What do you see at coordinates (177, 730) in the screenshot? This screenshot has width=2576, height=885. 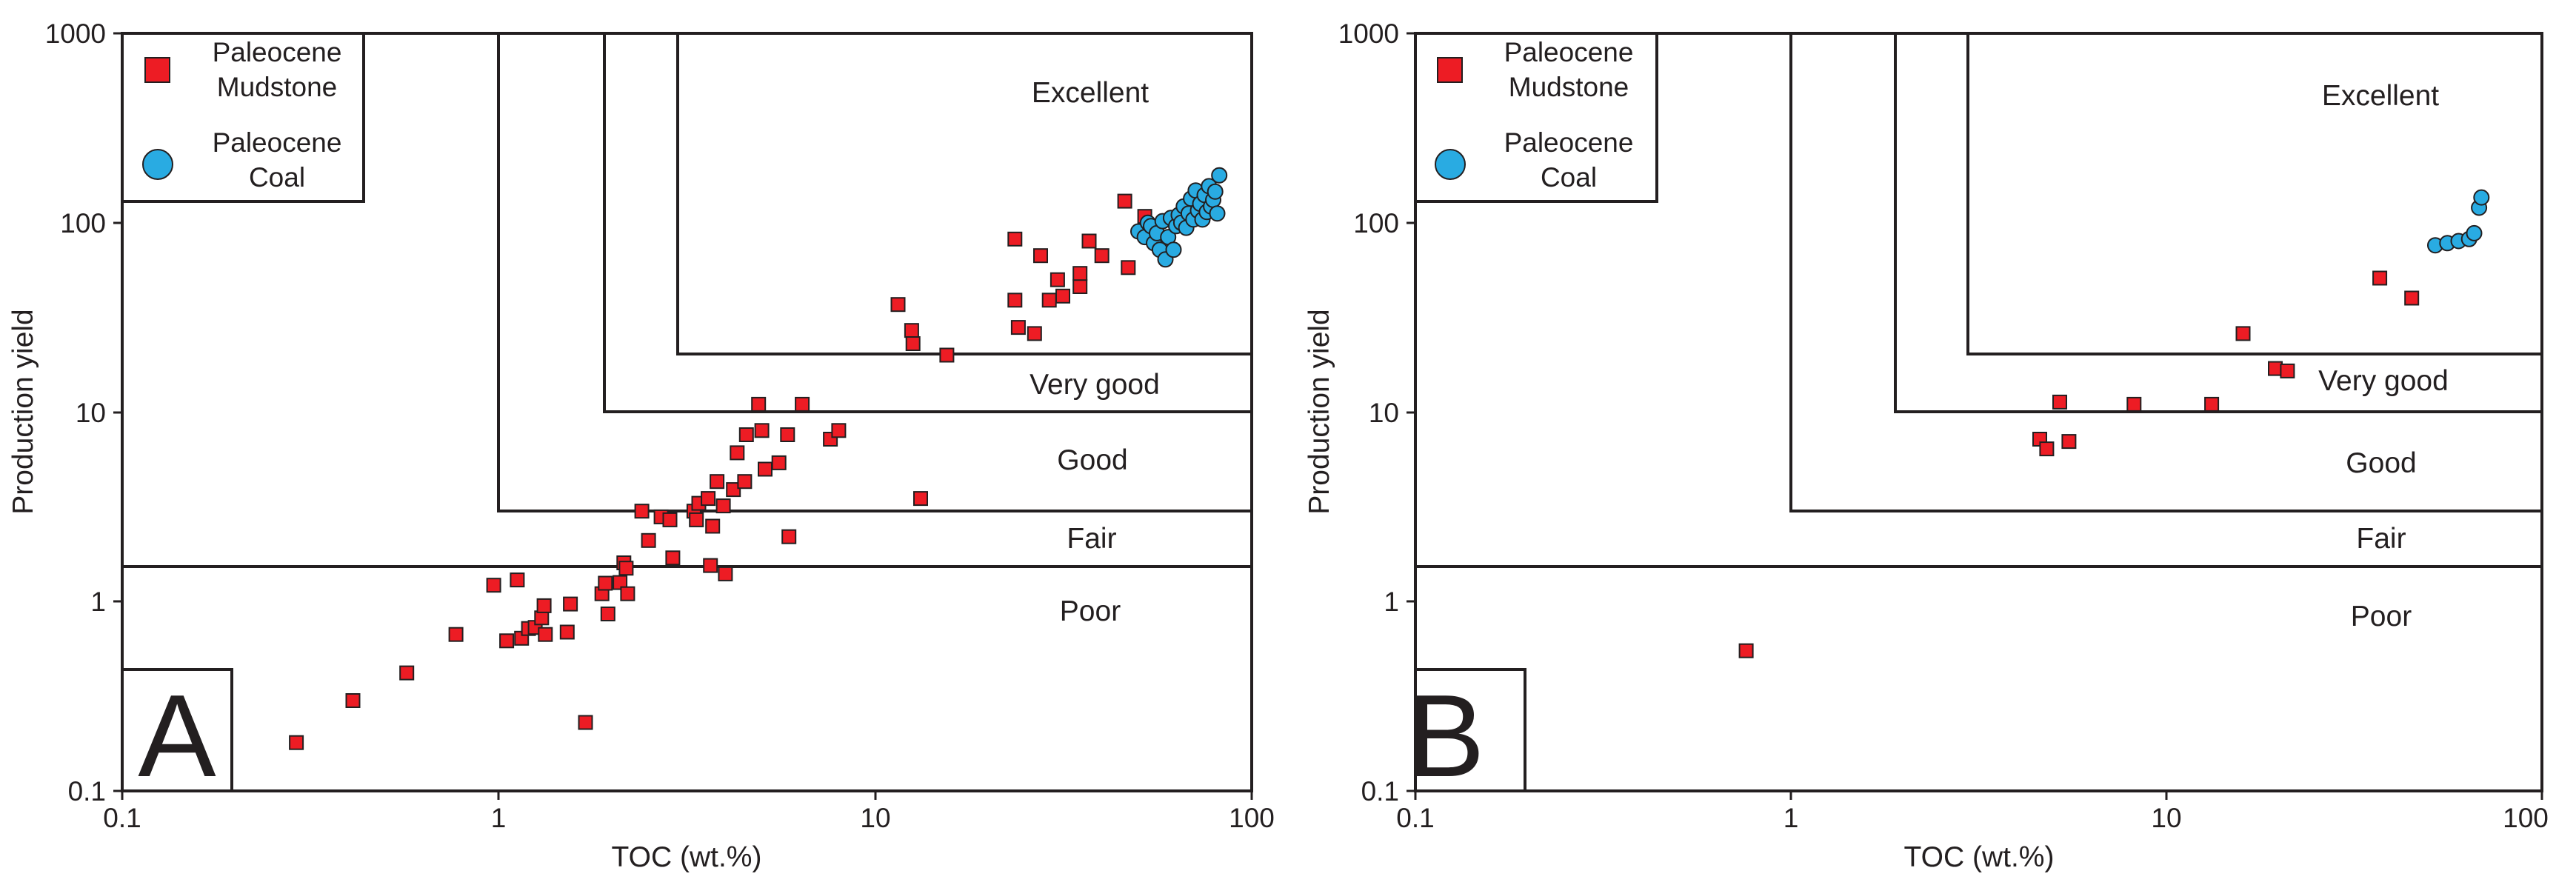 I see `panel-letter-box` at bounding box center [177, 730].